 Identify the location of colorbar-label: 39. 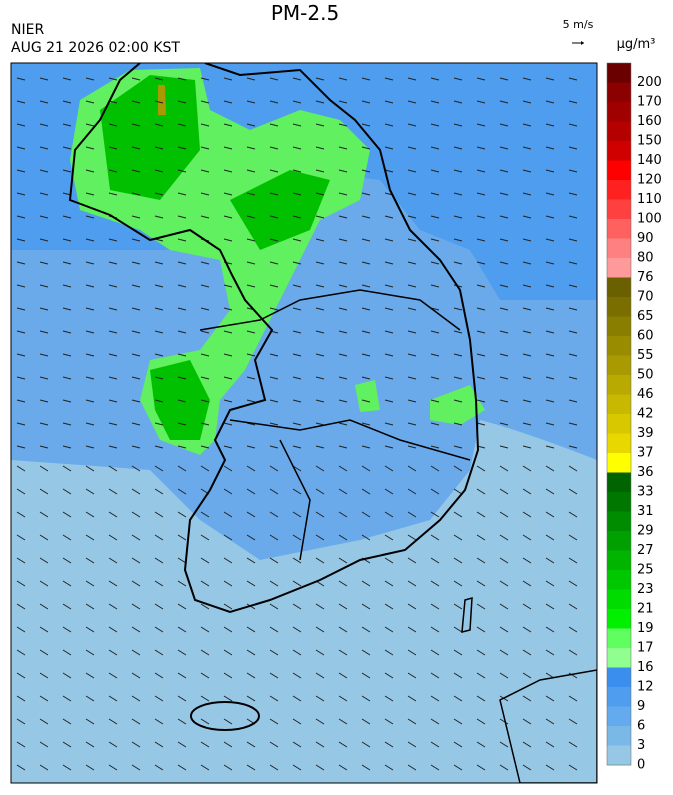
(645, 433).